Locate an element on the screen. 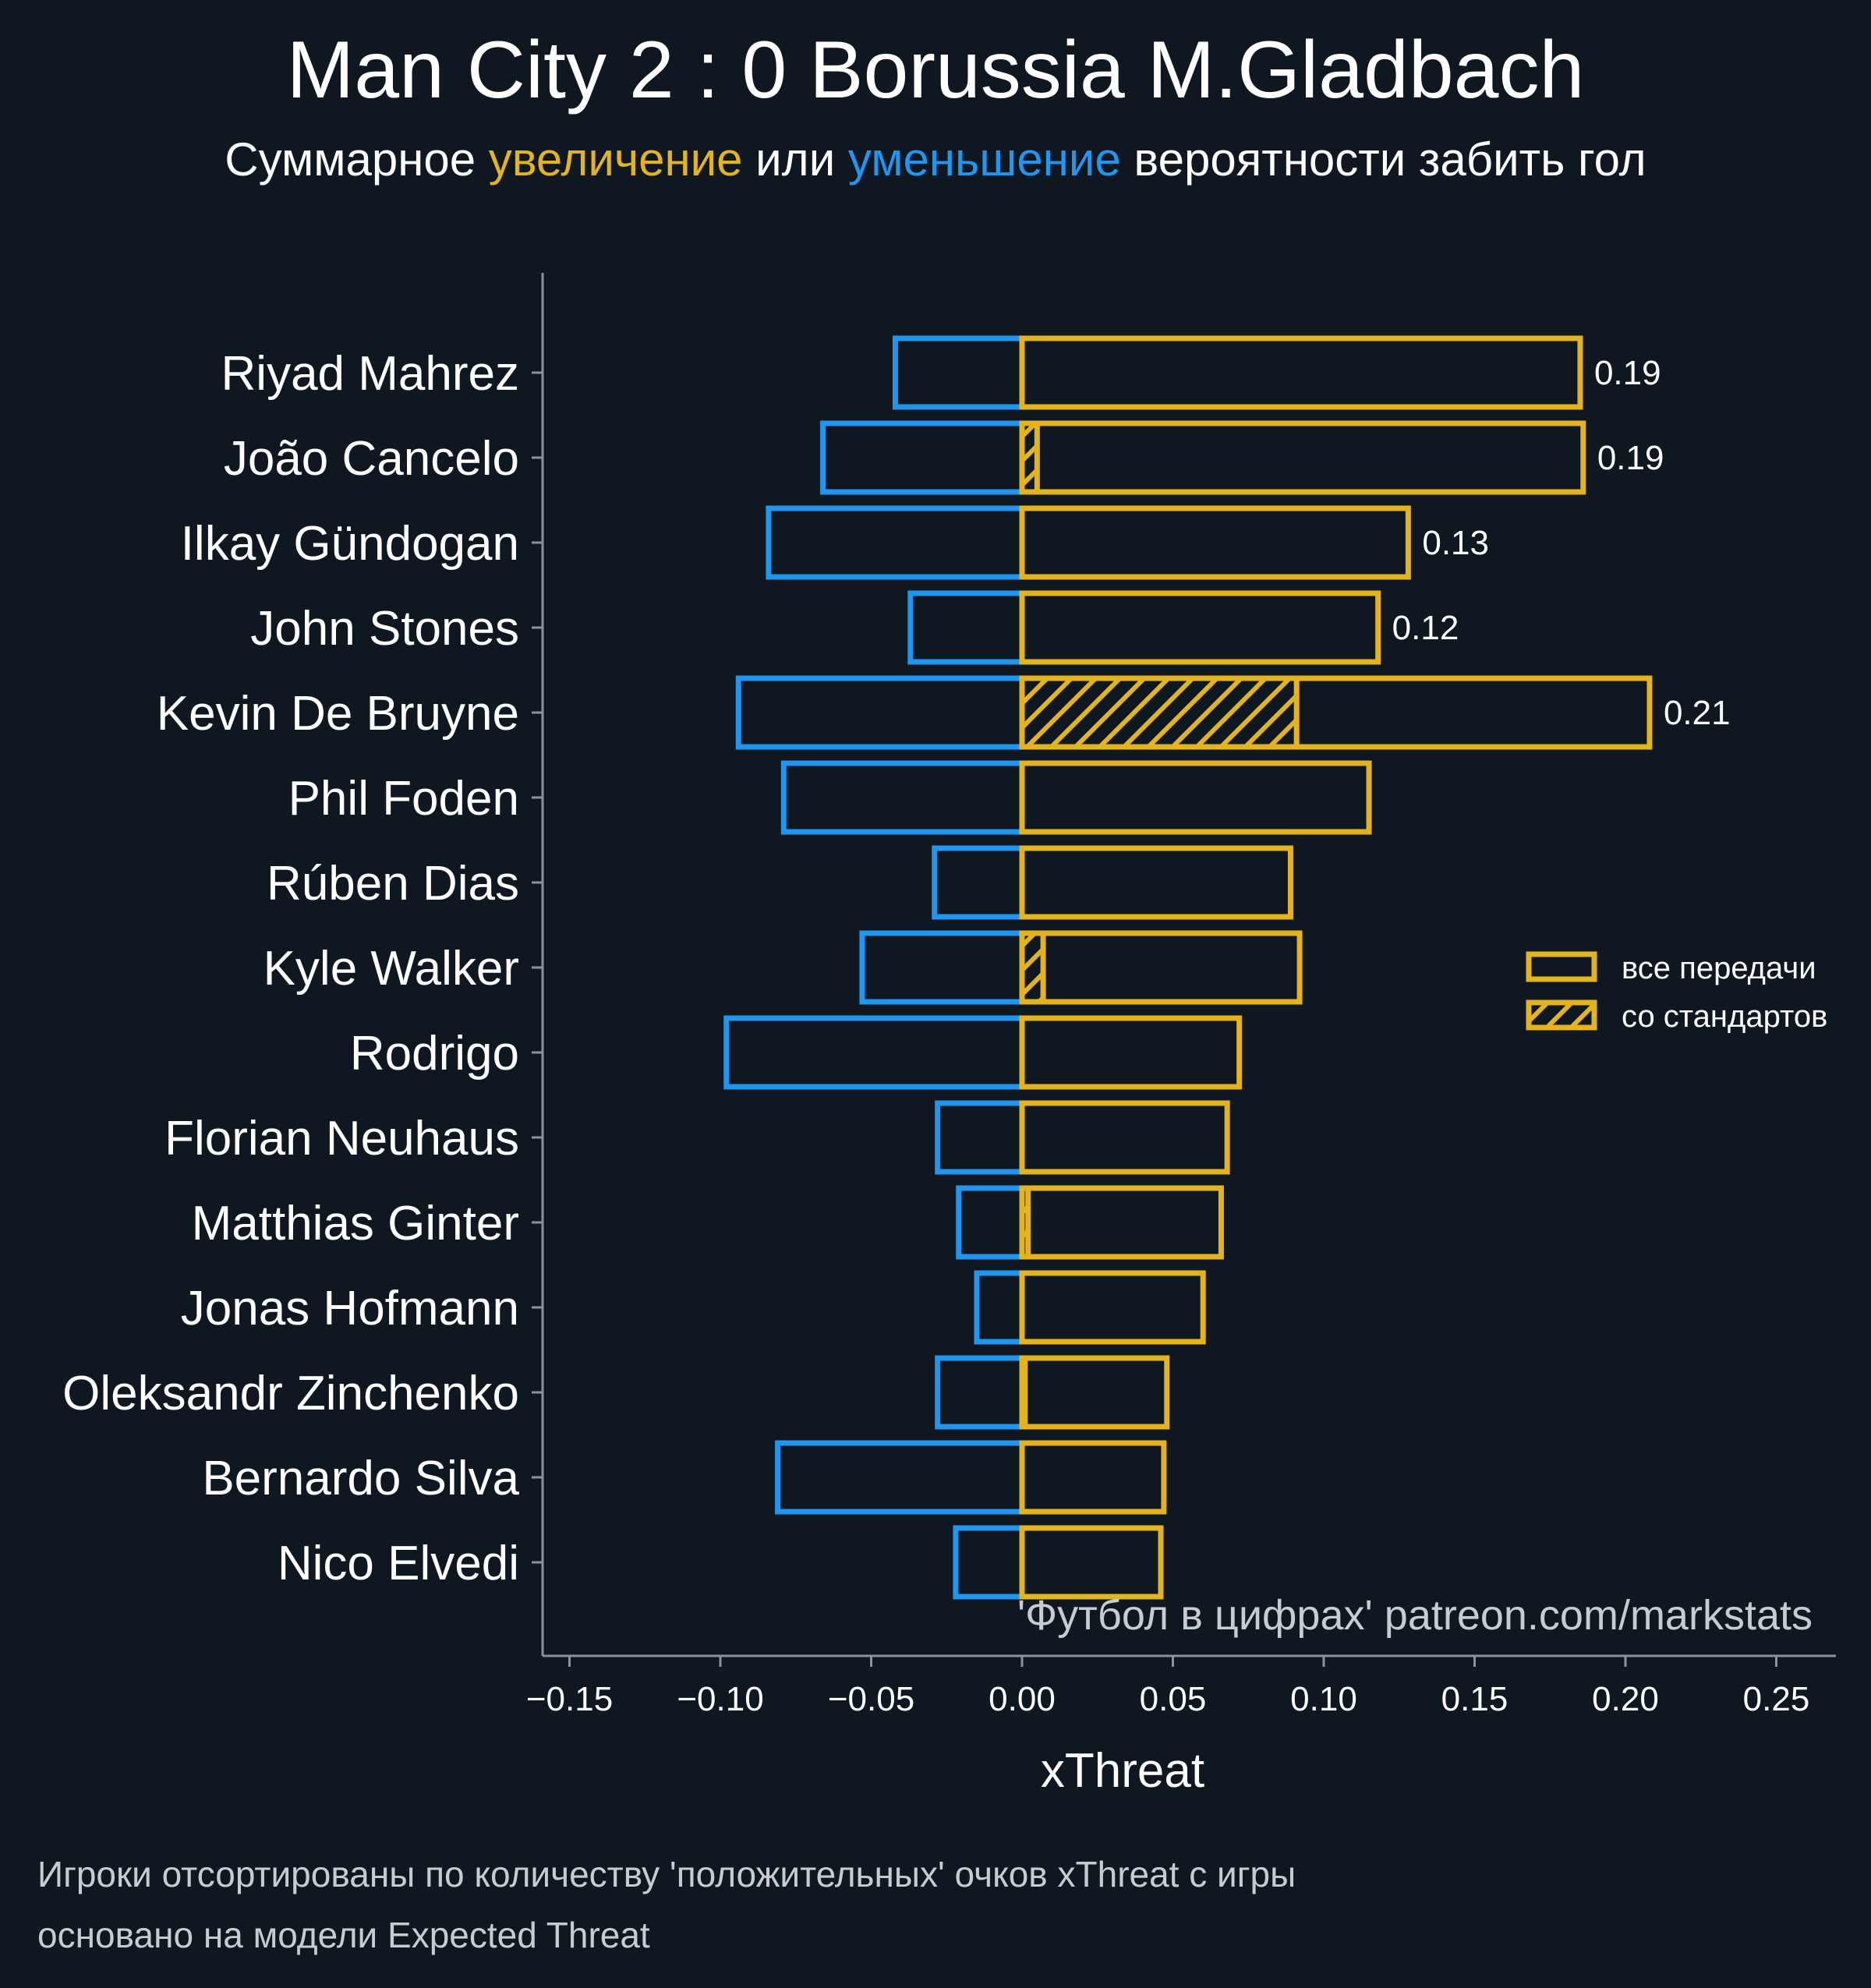 The height and width of the screenshot is (1988, 1871). legend: все передачи со стандартов is located at coordinates (1676, 992).